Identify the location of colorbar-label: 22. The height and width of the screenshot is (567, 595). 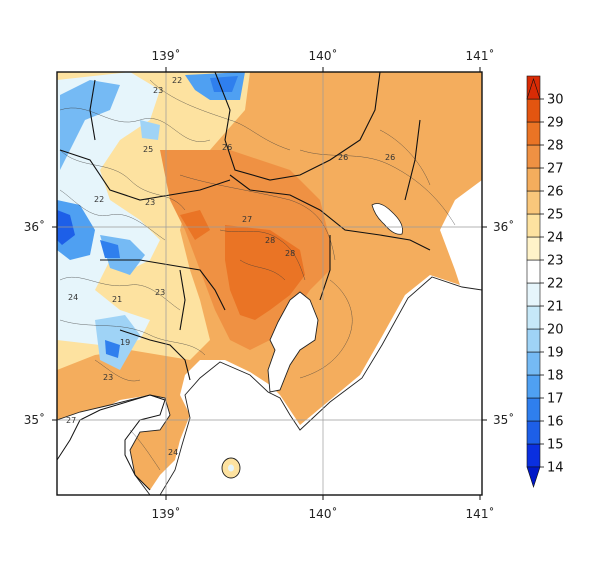
(555, 284).